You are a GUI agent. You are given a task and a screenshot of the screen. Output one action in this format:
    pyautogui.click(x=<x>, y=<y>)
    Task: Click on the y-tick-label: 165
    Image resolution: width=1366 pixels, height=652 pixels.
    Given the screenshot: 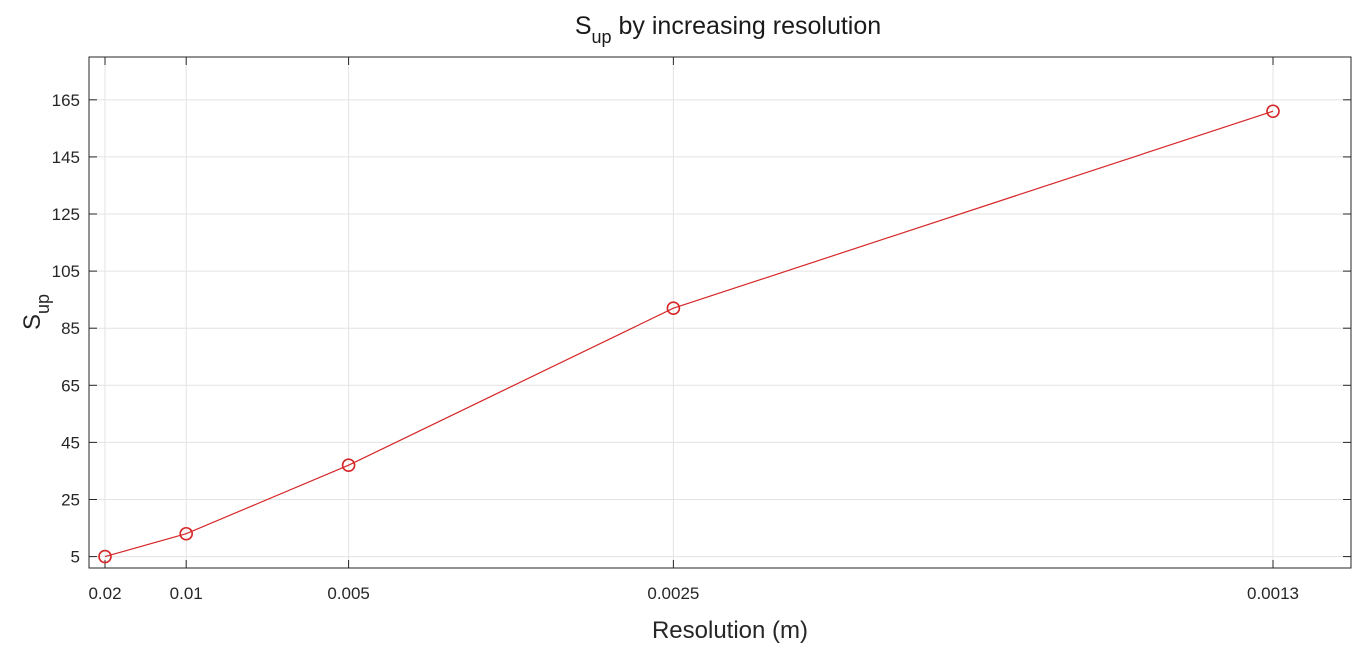 What is the action you would take?
    pyautogui.click(x=66, y=100)
    